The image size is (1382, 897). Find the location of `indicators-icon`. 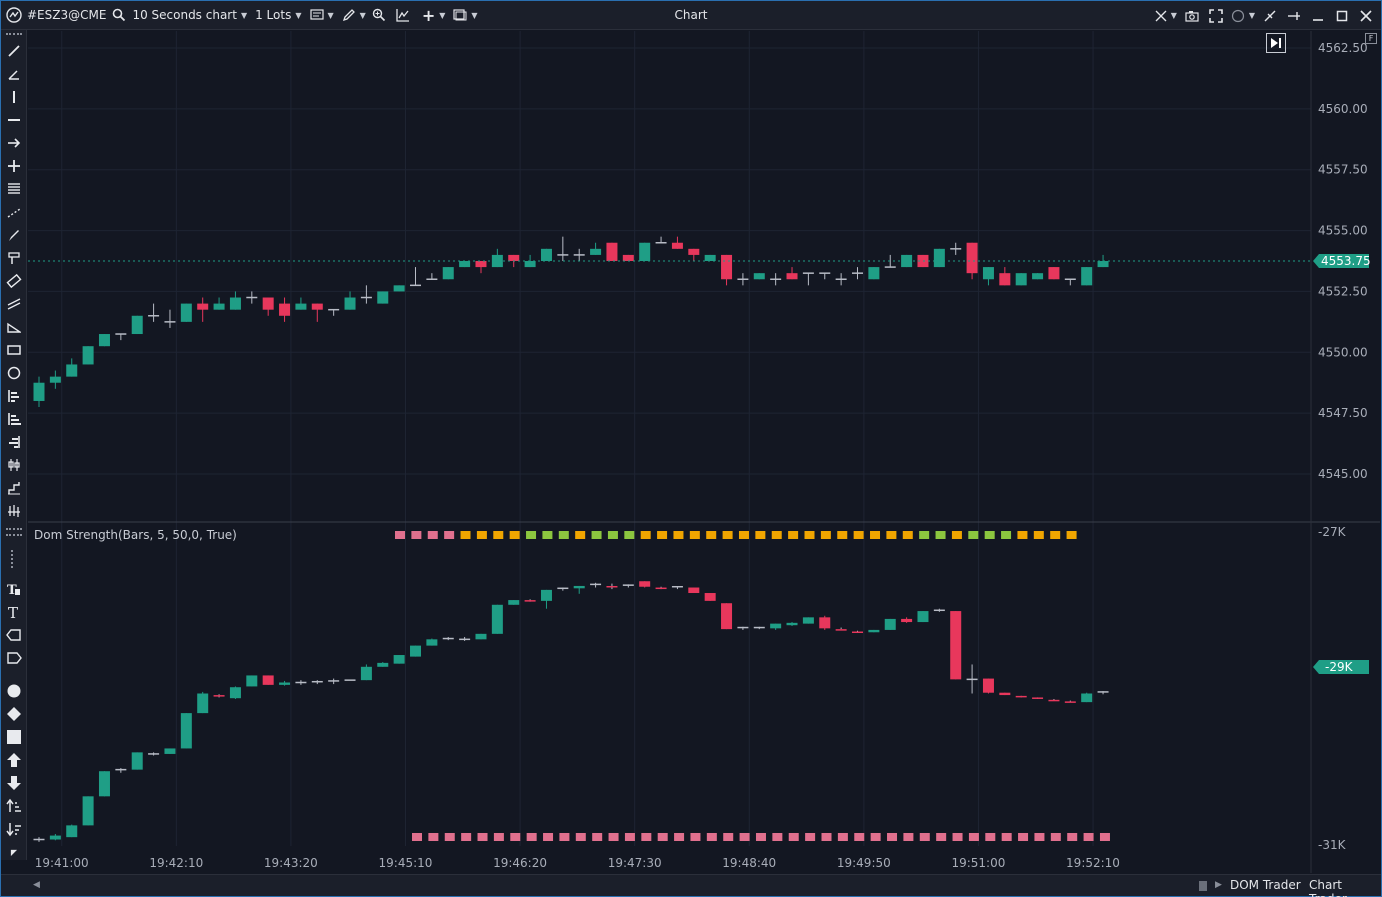

indicators-icon is located at coordinates (403, 15).